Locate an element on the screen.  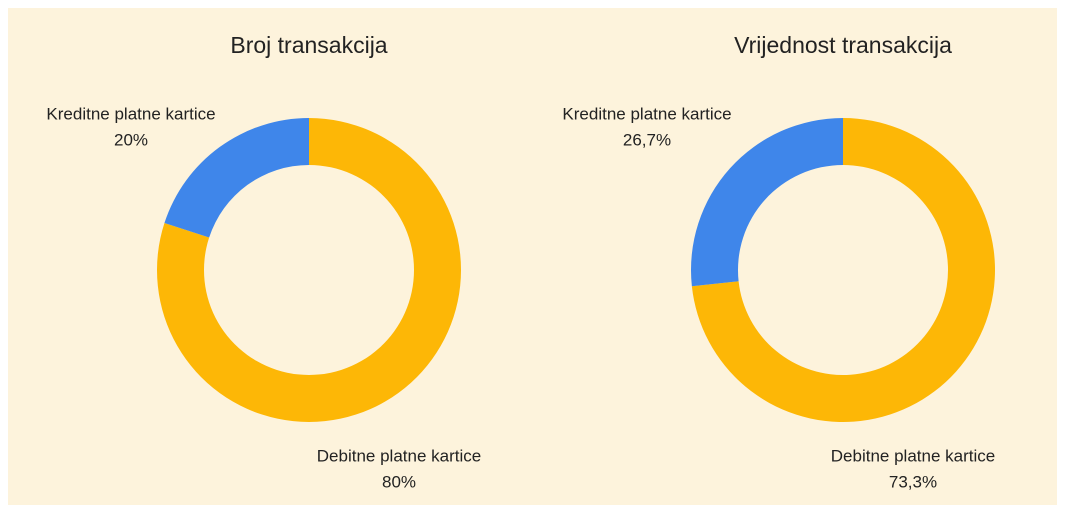
slice-value-label: 80% is located at coordinates (399, 481).